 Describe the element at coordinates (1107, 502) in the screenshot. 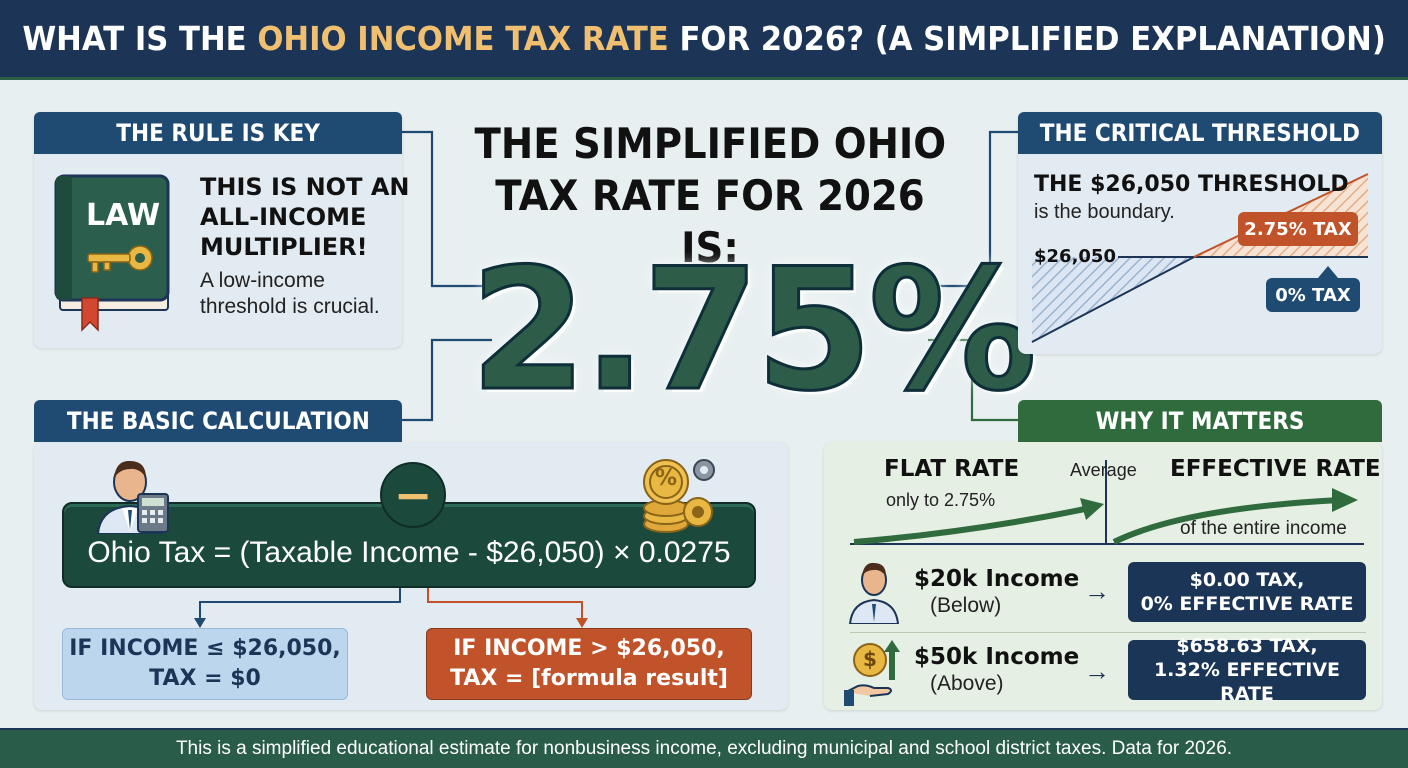

I see `rate-comparison-graph` at that location.